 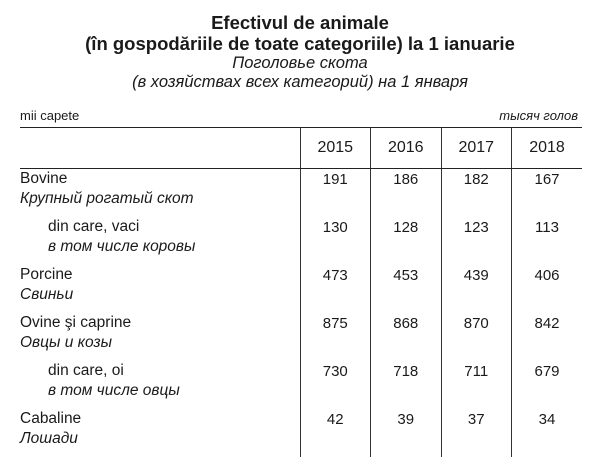 I want to click on row-label-ru: Овцы и козы, so click(x=66, y=342).